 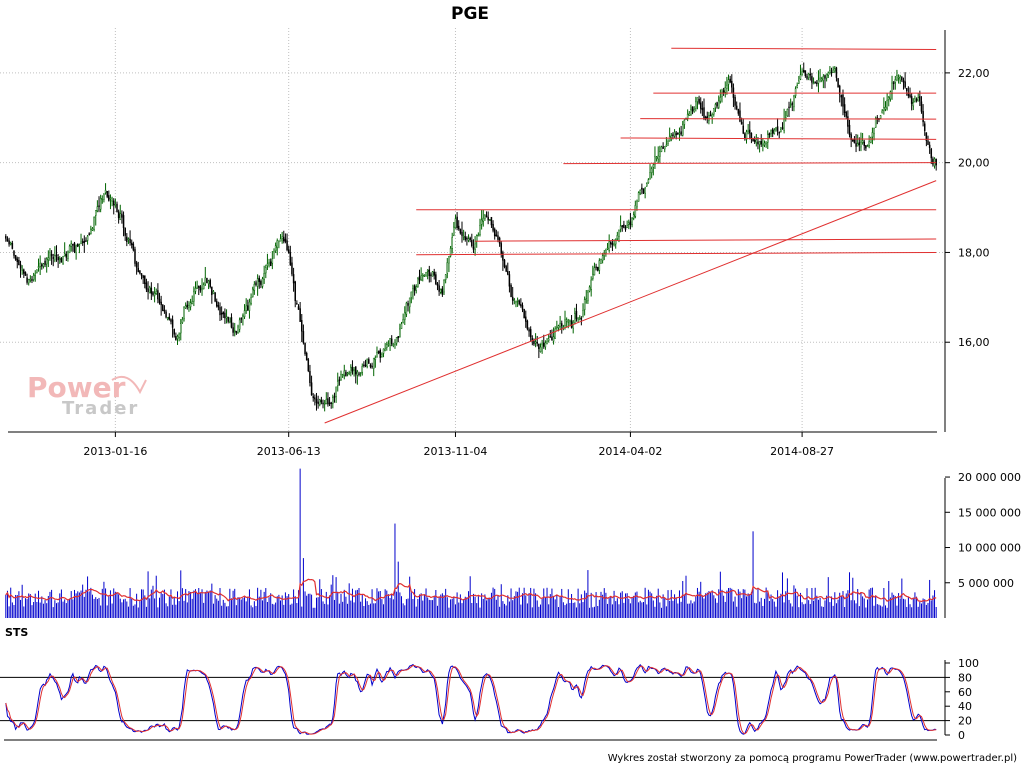 What do you see at coordinates (455, 451) in the screenshot?
I see `x-tick-label-2: 2013-11-04` at bounding box center [455, 451].